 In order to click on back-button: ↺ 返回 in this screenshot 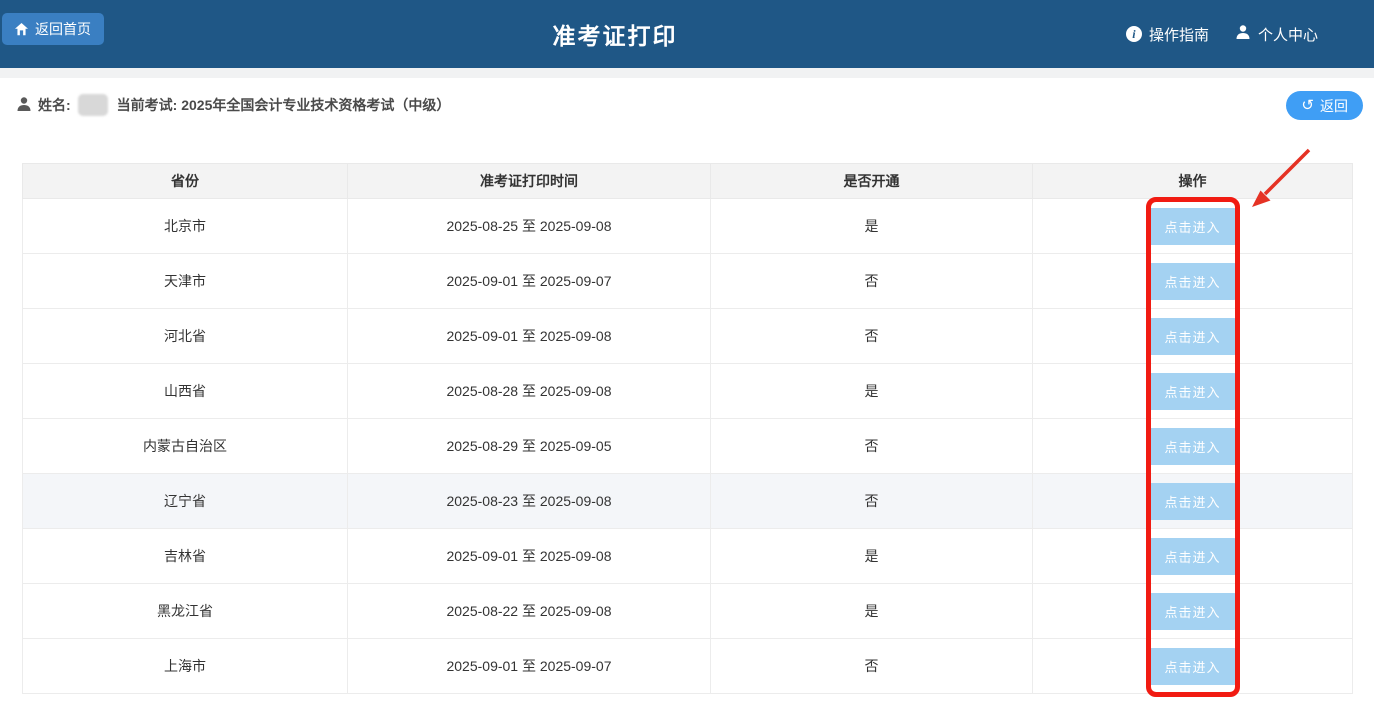, I will do `click(1324, 105)`.